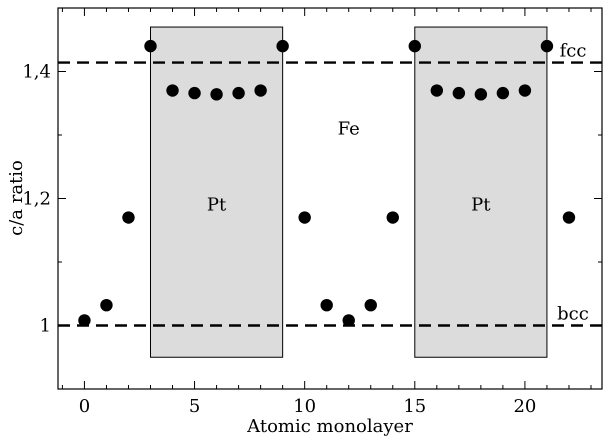 This screenshot has height=437, width=605. What do you see at coordinates (36, 199) in the screenshot?
I see `y-tick-label: 1,2` at bounding box center [36, 199].